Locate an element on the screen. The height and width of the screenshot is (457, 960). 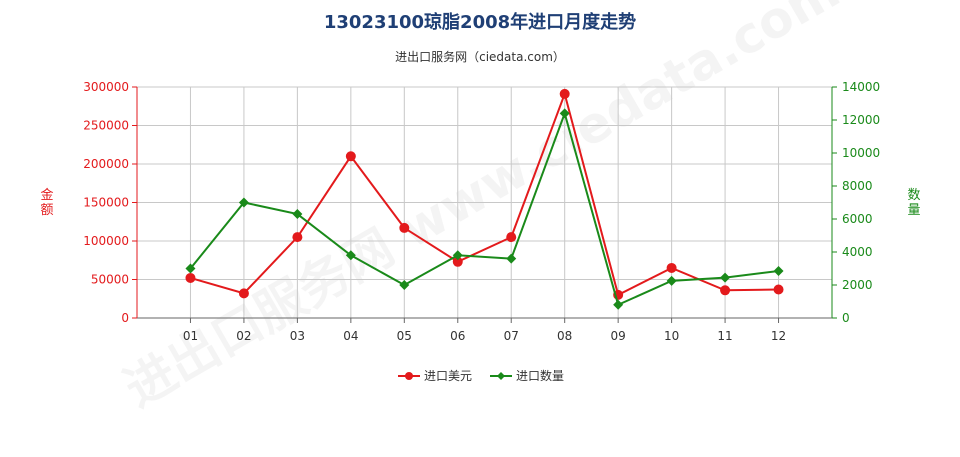
left-tick-label: 250000 is located at coordinates (106, 126).